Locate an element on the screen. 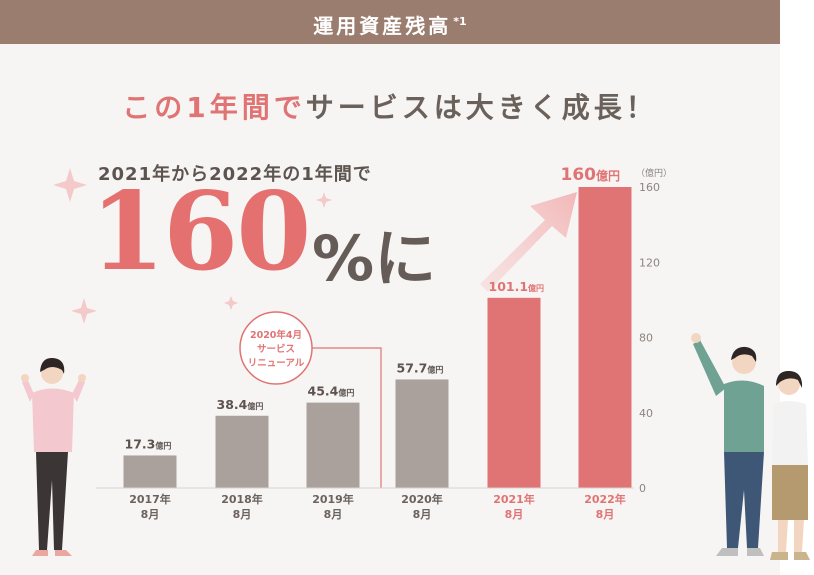  value-label: 160億円 is located at coordinates (591, 175).